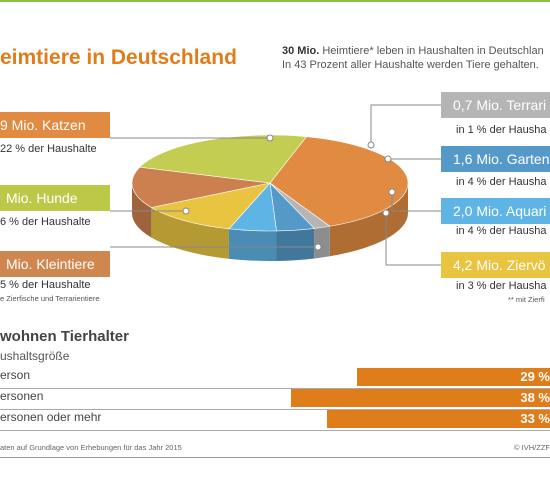 This screenshot has width=550, height=480. Describe the element at coordinates (210, 206) in the screenshot. I see `pie-slice-ziervögel` at that location.